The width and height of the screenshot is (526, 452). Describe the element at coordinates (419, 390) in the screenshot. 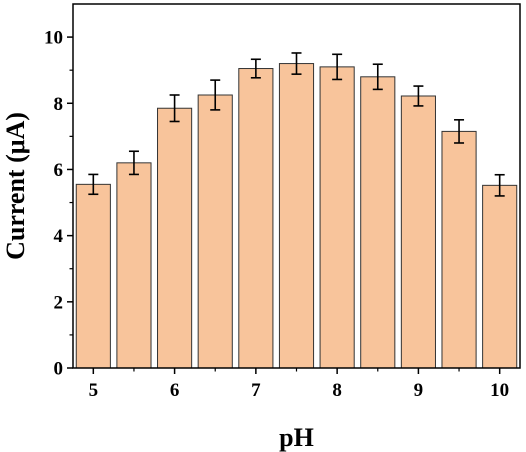

I see `x-tick-label: 9` at that location.